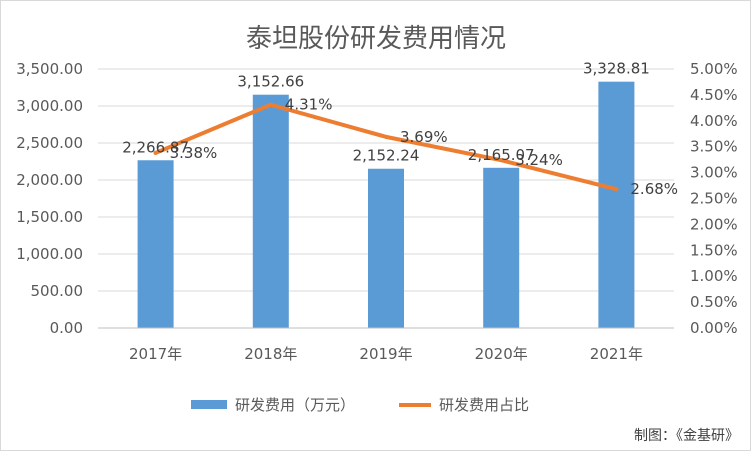 Image resolution: width=751 pixels, height=452 pixels. Describe the element at coordinates (270, 82) in the screenshot. I see `bar-data-label: 3,152.66` at that location.